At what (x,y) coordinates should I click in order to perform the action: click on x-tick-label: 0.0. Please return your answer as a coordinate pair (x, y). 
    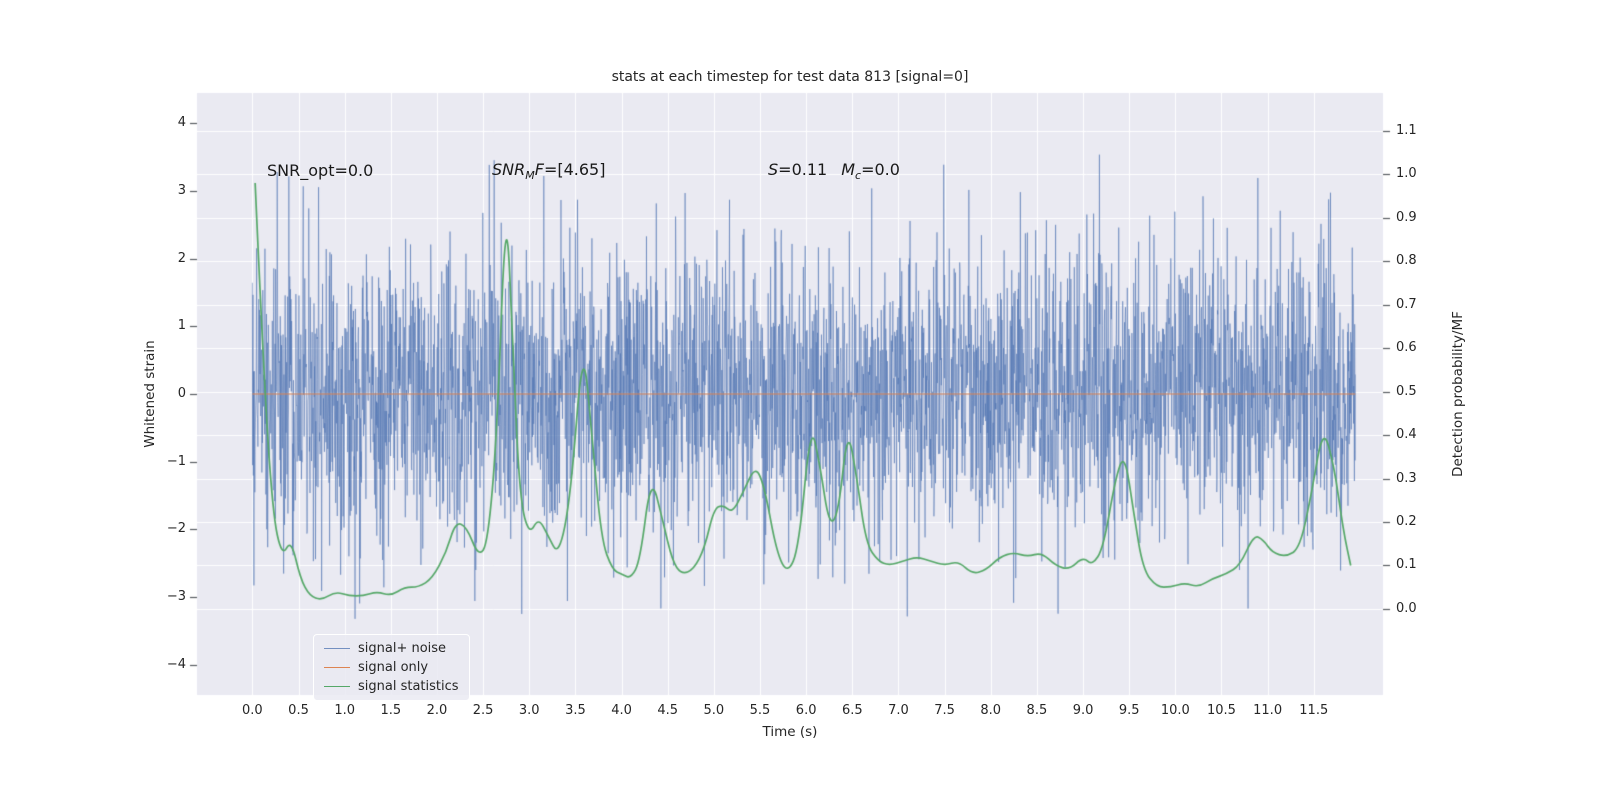
    Looking at the image, I should click on (252, 710).